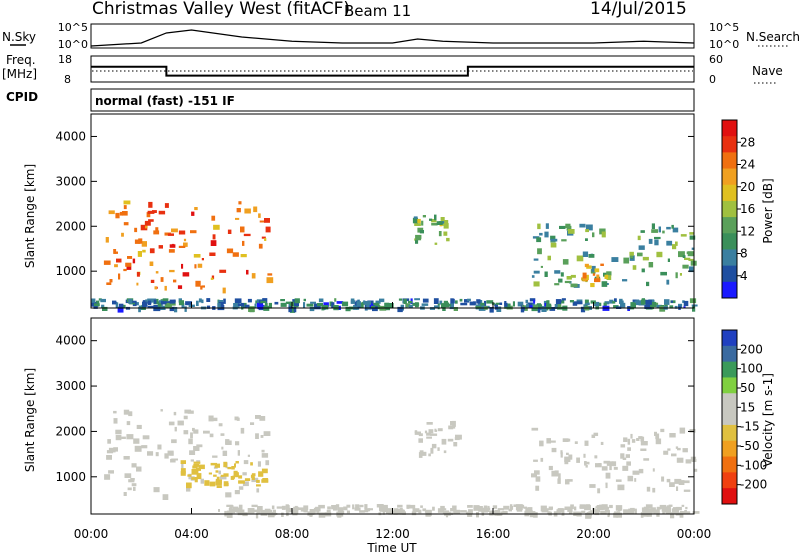  What do you see at coordinates (747, 165) in the screenshot?
I see `colorbar-tick-label: 24` at bounding box center [747, 165].